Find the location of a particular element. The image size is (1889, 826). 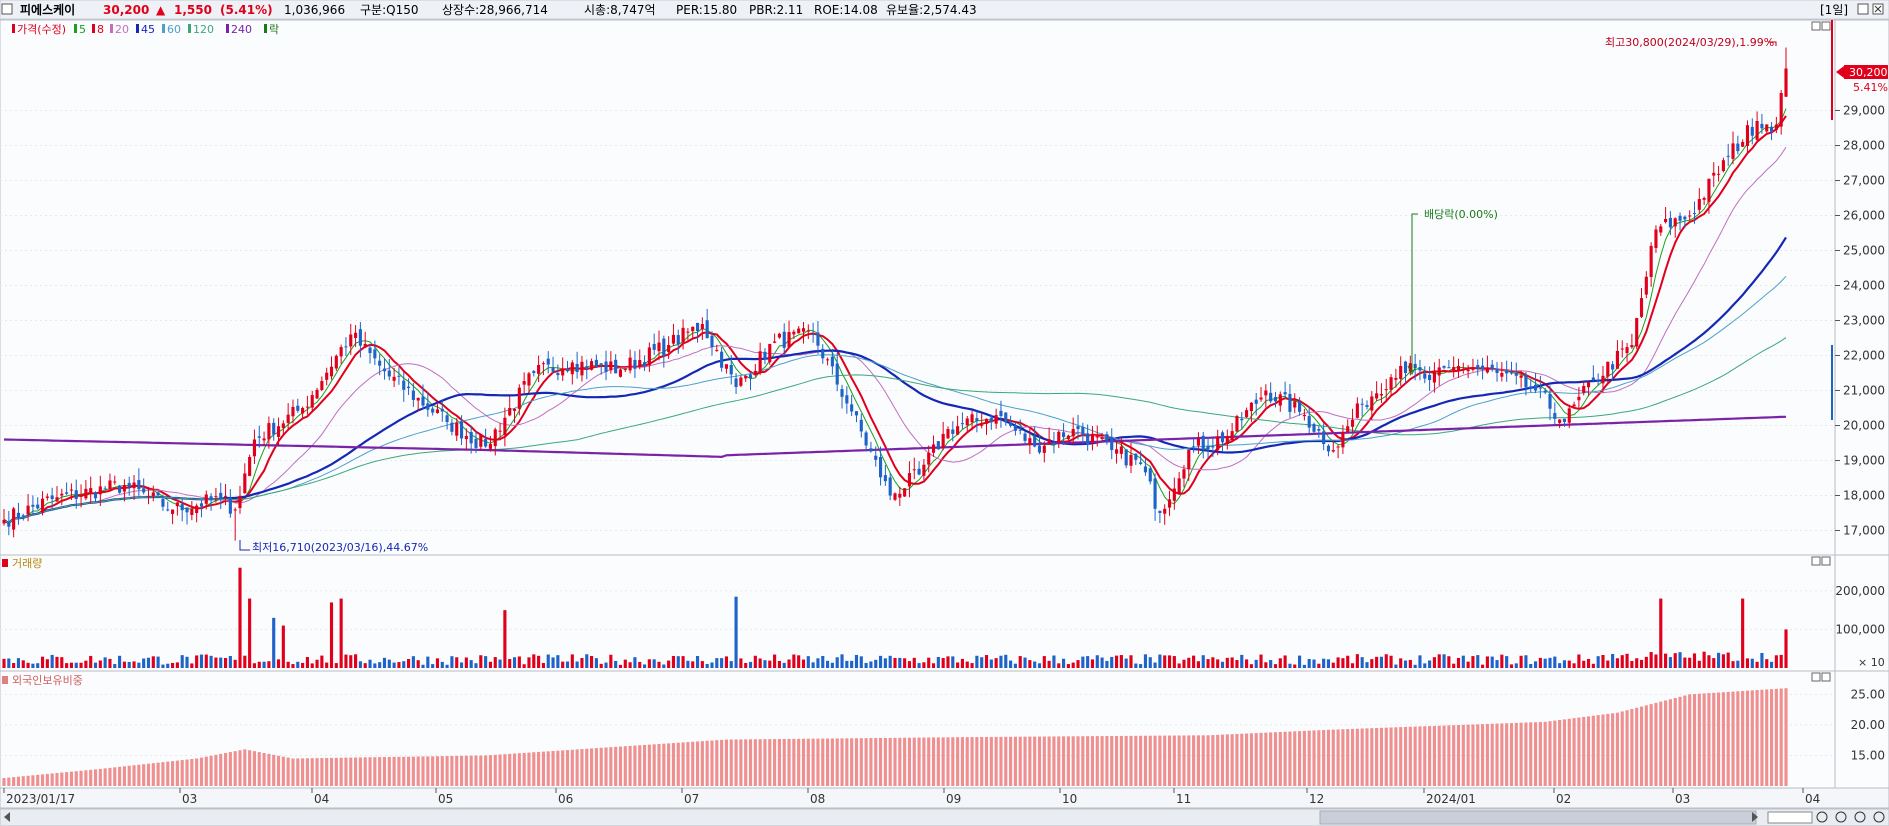

scrollbar-thumb is located at coordinates (1538, 817).